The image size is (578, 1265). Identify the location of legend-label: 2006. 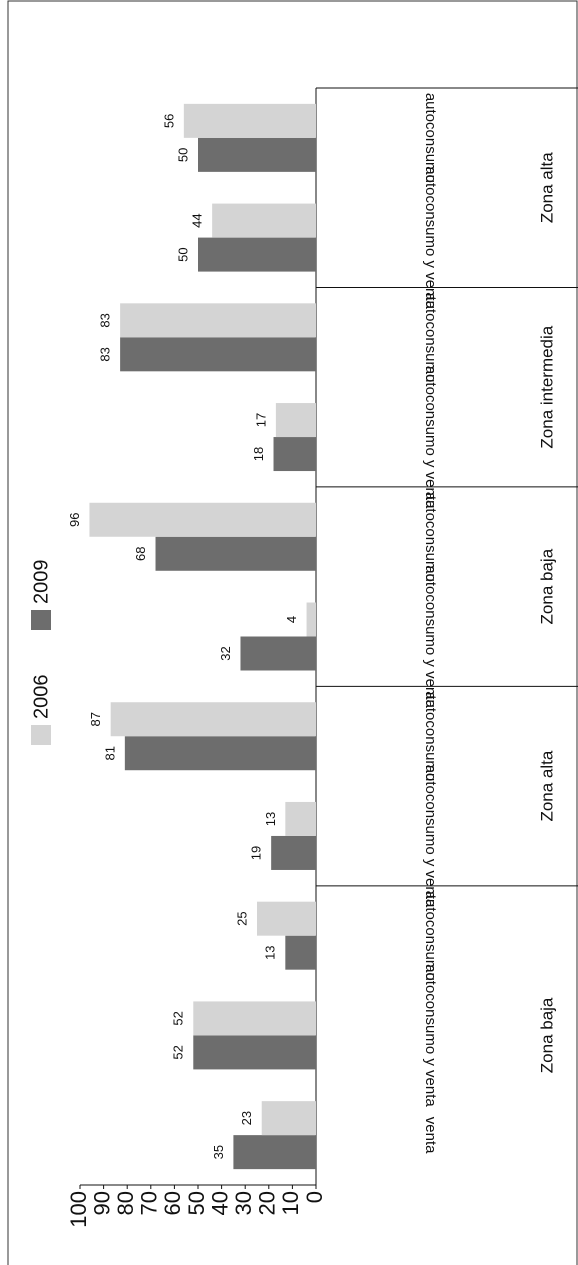
(41, 697).